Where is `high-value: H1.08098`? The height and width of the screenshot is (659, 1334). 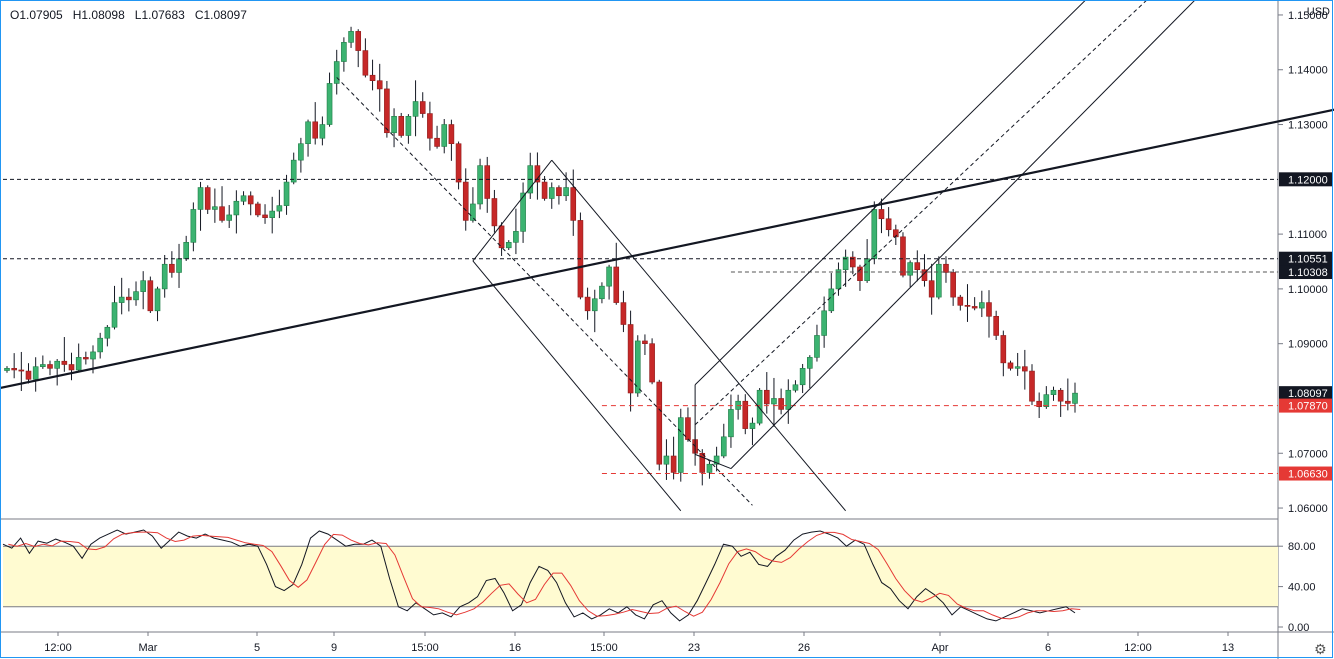
high-value: H1.08098 is located at coordinates (98, 15).